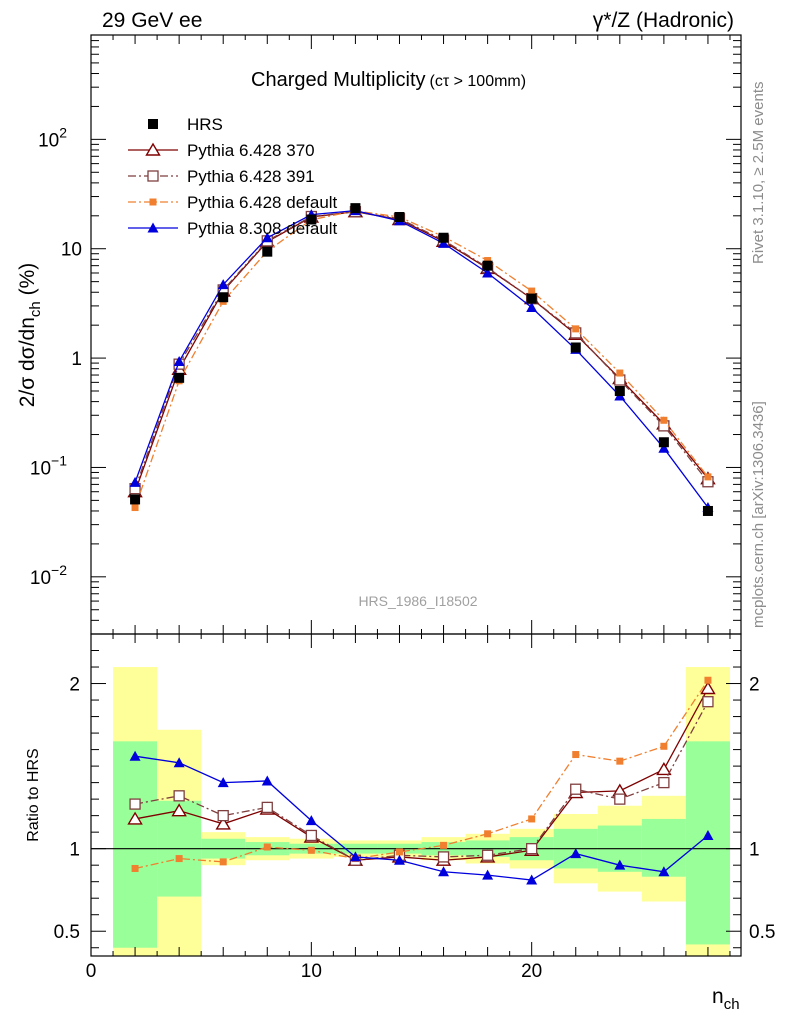 This screenshot has width=786, height=1024. I want to click on ratio-y-axis-label: Ratio to HRS, so click(33, 794).